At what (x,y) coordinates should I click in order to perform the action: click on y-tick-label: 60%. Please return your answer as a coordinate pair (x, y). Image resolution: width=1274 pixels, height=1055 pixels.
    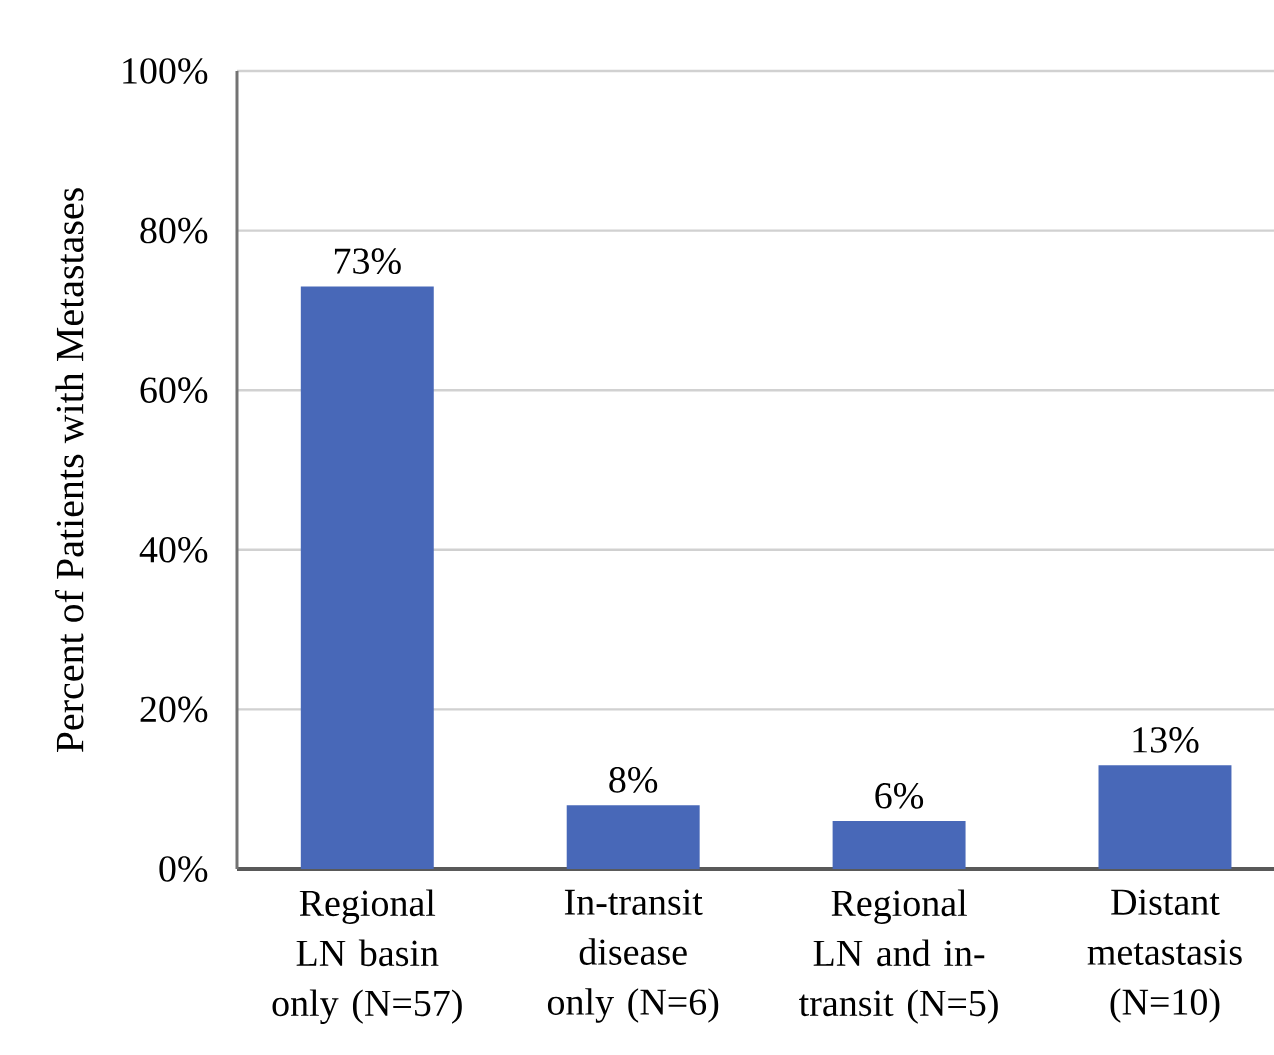
    Looking at the image, I should click on (174, 390).